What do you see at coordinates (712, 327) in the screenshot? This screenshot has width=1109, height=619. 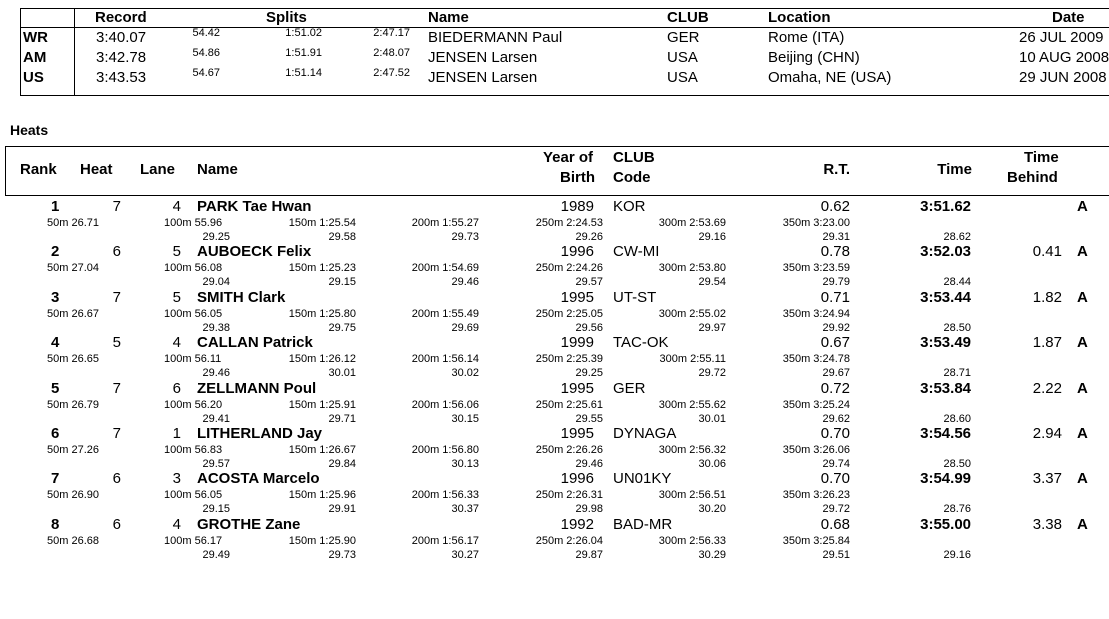 I see `diff-300: 29.97` at bounding box center [712, 327].